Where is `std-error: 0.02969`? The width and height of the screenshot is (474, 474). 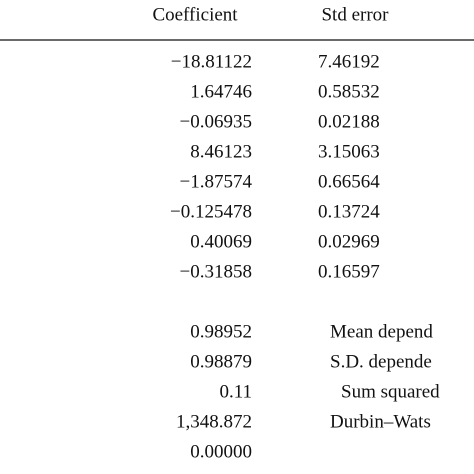
std-error: 0.02969 is located at coordinates (349, 241).